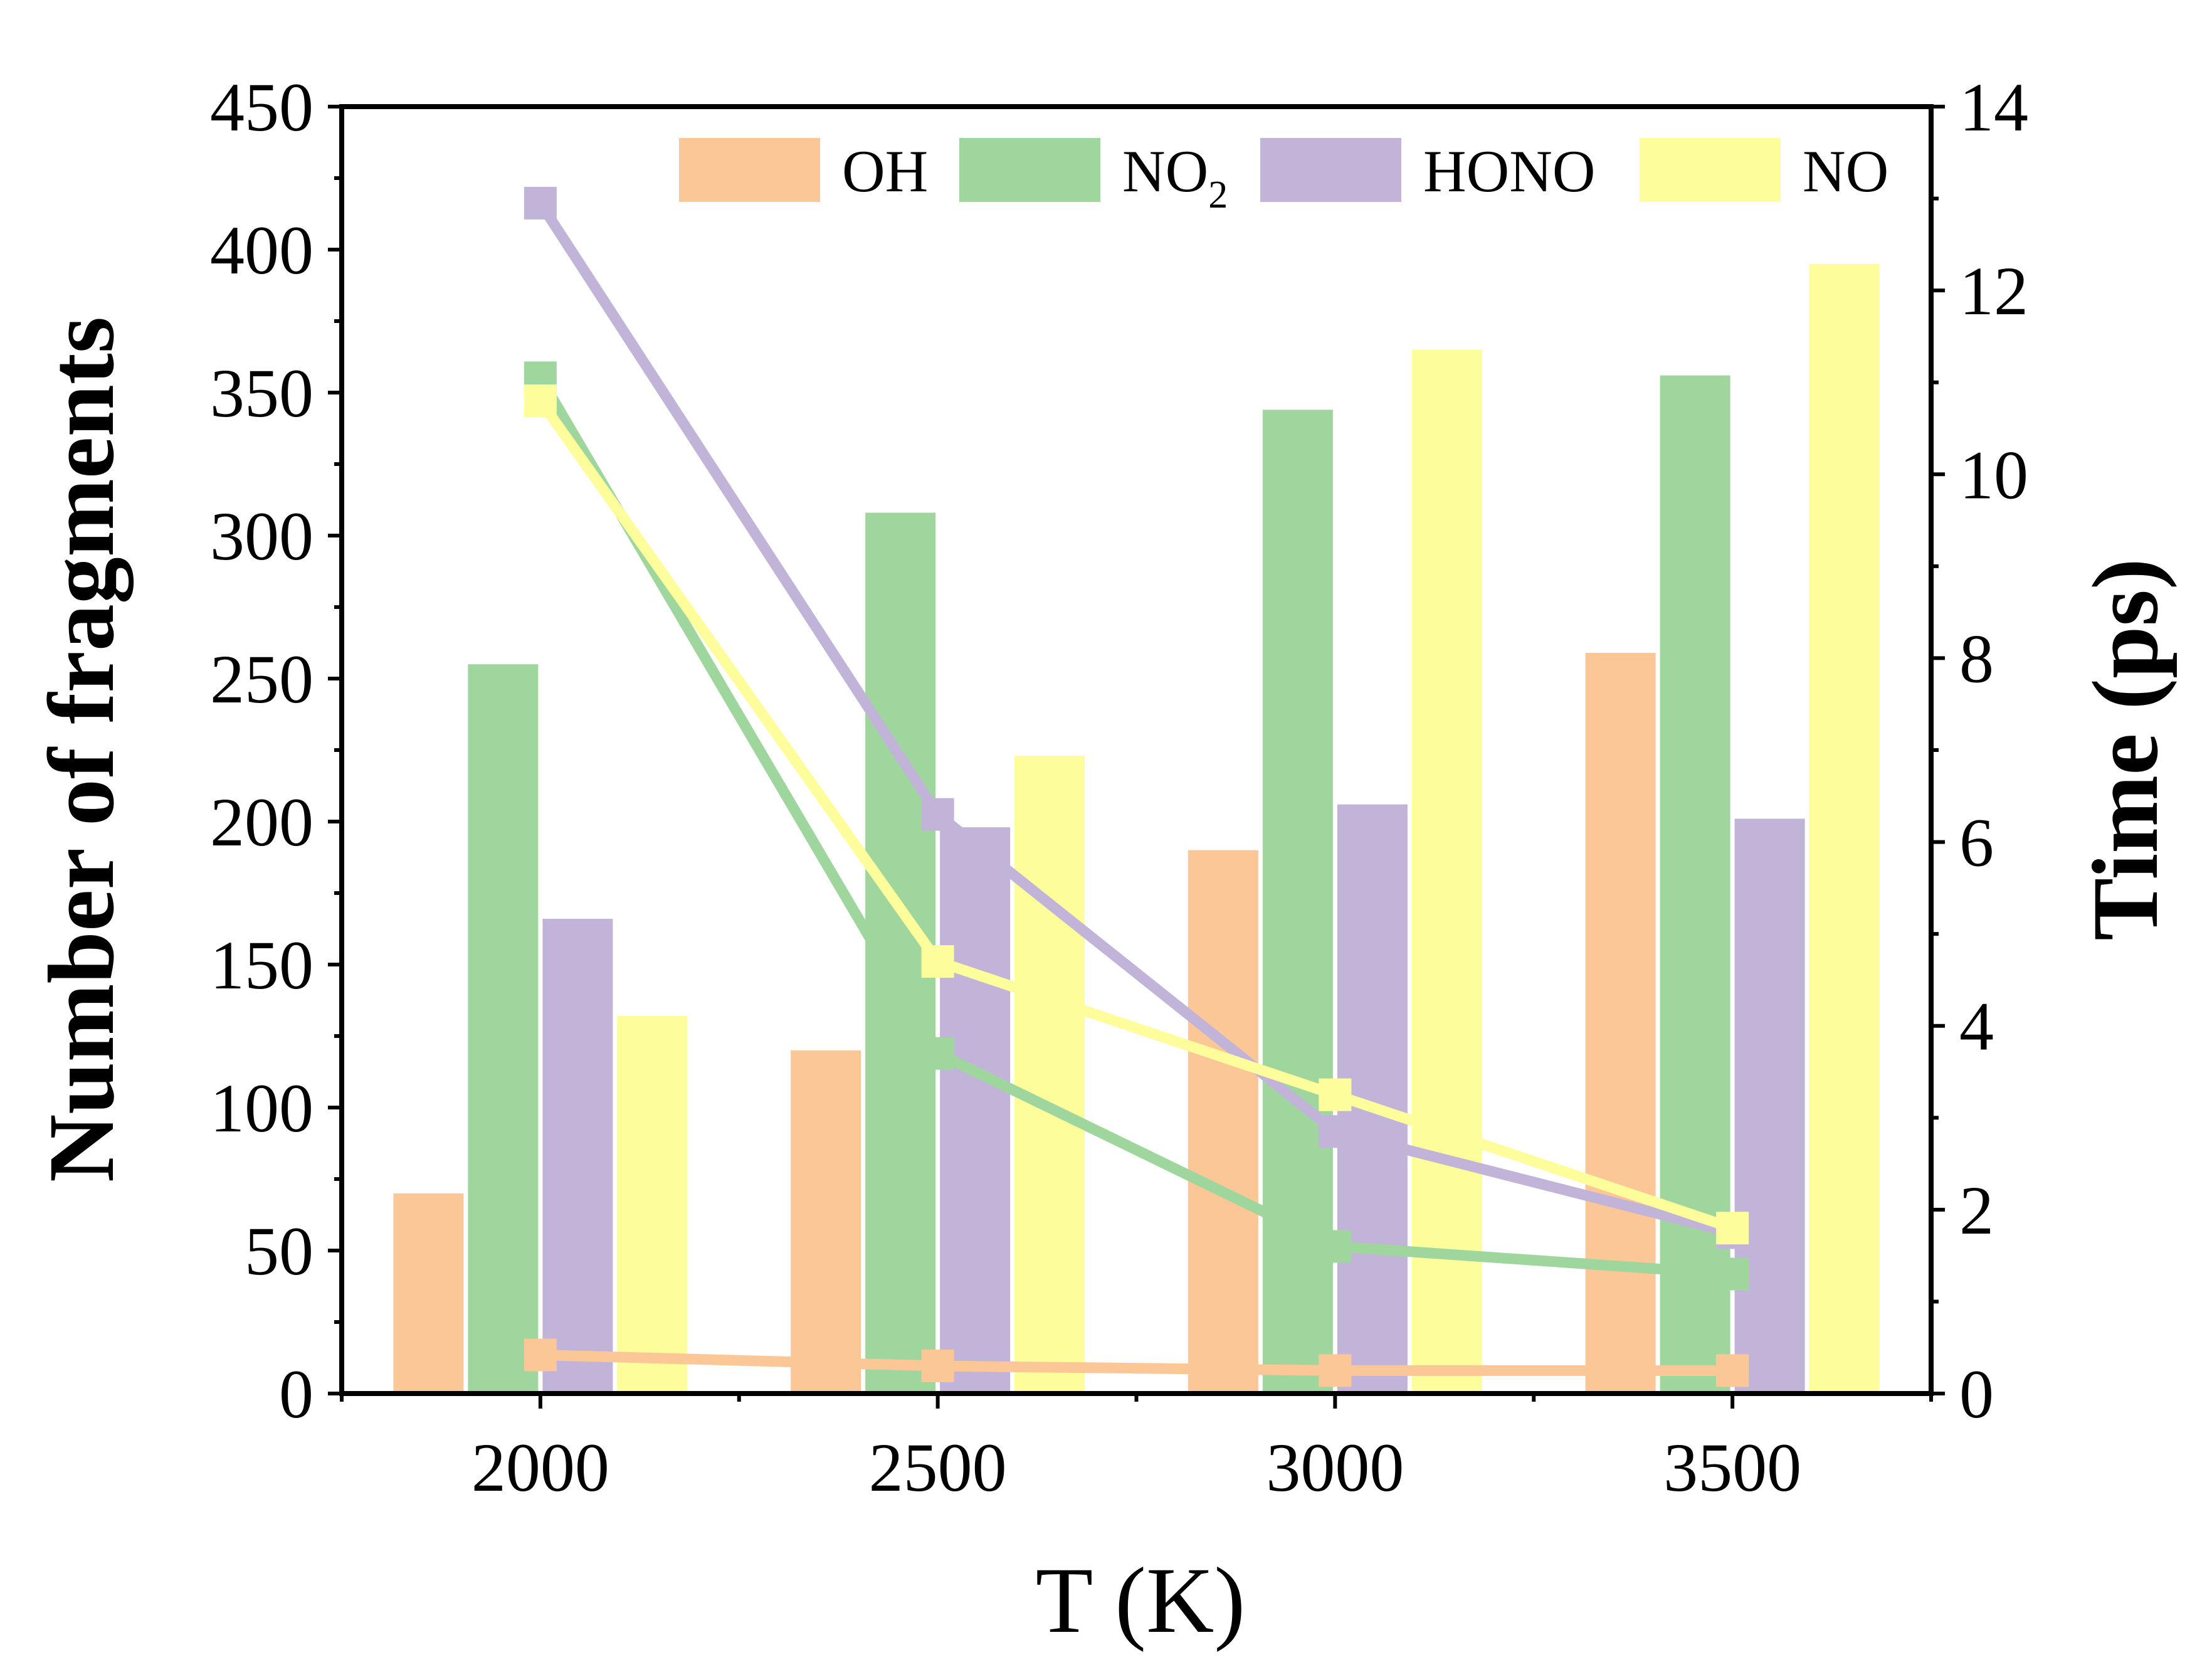  I want to click on legend-label: HONO, so click(1509, 171).